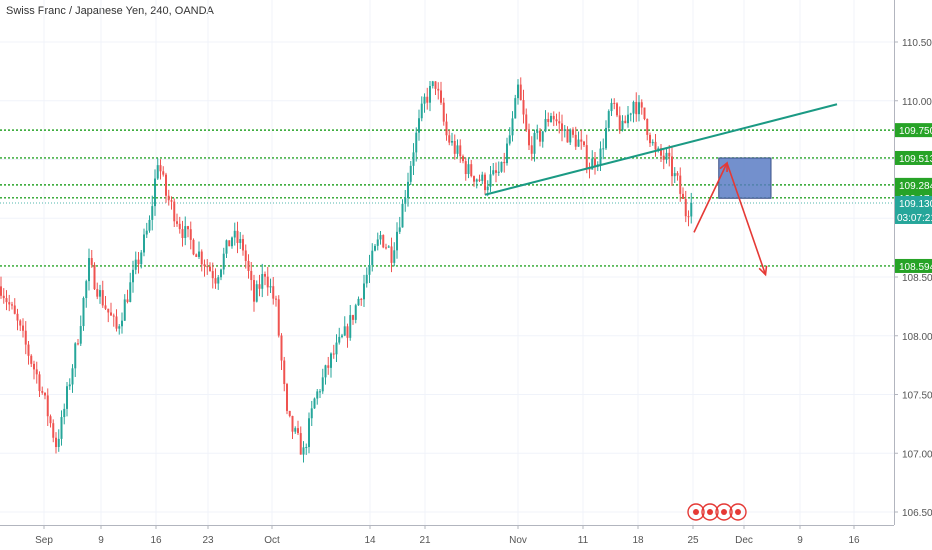  Describe the element at coordinates (272, 540) in the screenshot. I see `time-tick-label: Oct` at that location.